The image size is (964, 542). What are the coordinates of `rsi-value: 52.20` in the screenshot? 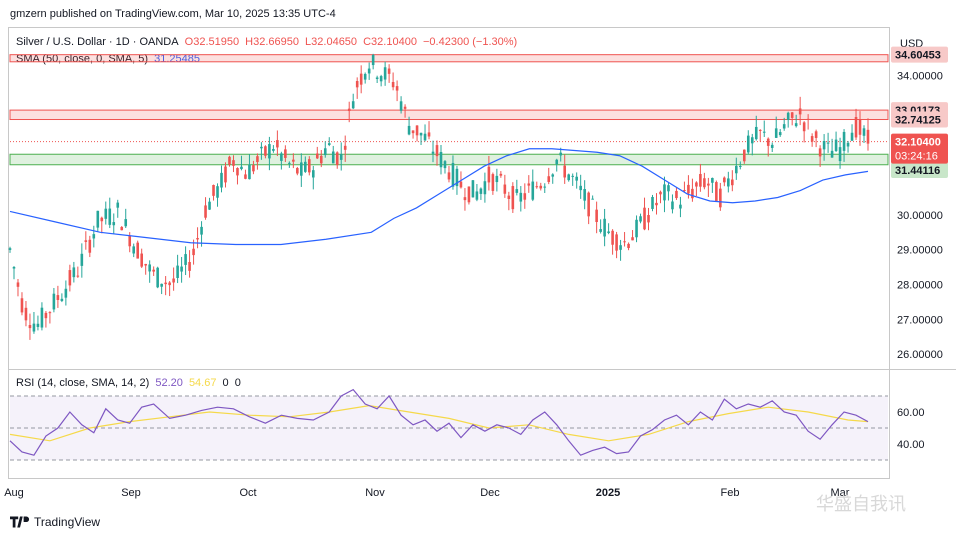 It's located at (169, 383).